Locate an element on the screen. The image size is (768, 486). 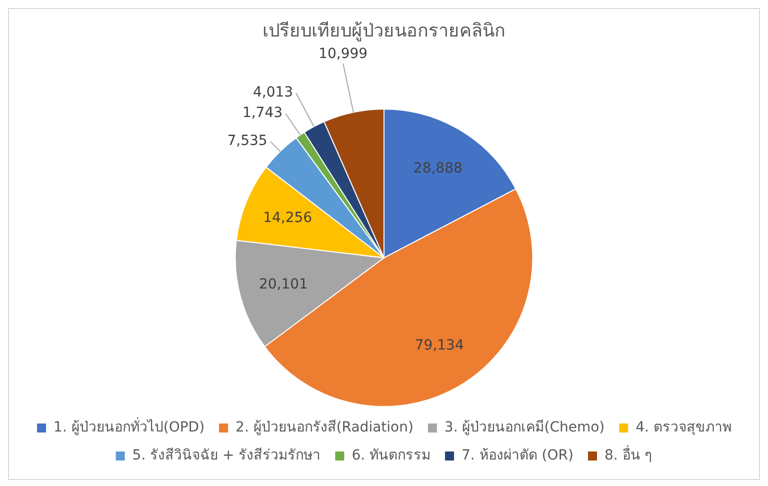
chart-title: เปรียบเทียบผู้ป่วยนอกรายคลินิก is located at coordinates (384, 31).